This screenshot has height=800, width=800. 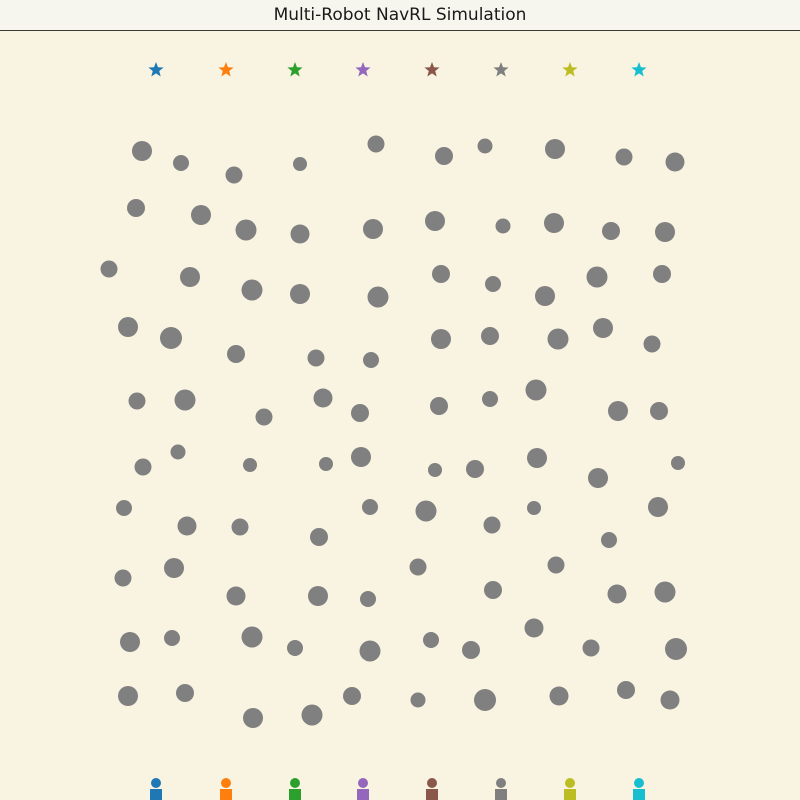 I want to click on window-title: Multi-Robot NavRL Simulation, so click(x=400, y=15).